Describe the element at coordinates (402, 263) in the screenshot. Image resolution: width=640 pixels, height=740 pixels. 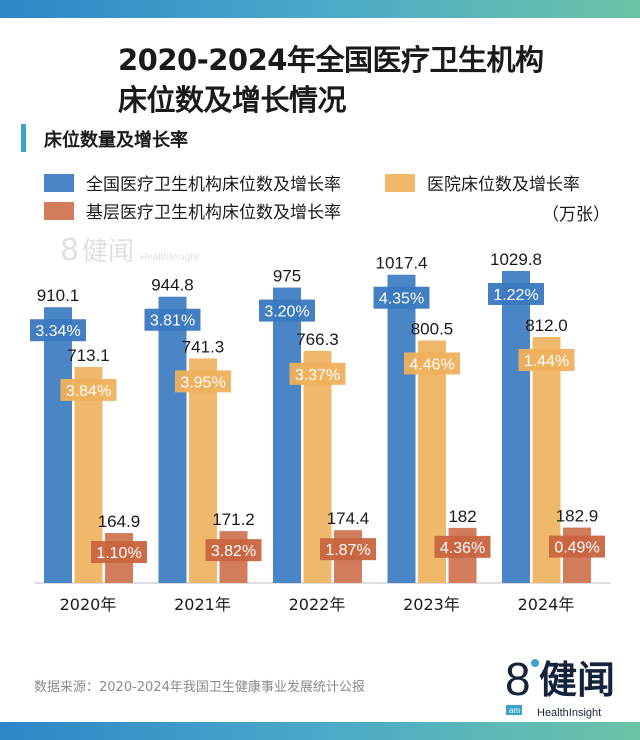
I see `value-label: 1017.4` at that location.